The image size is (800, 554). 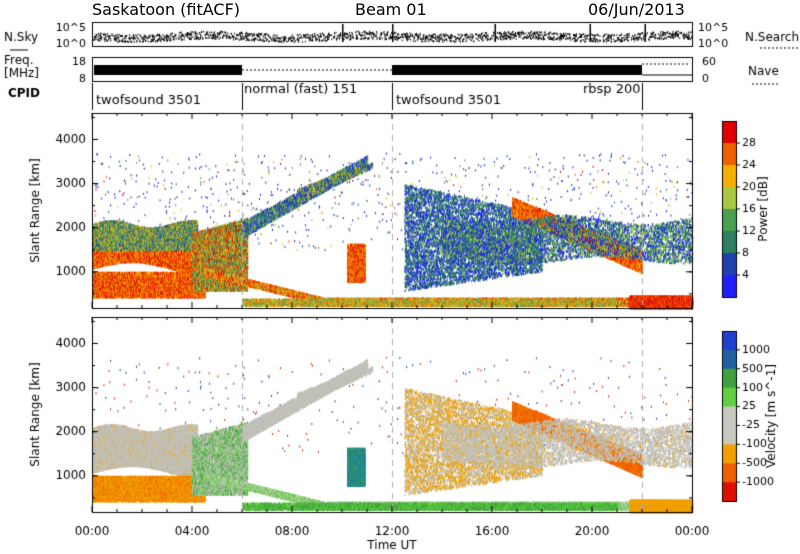 What do you see at coordinates (166, 9) in the screenshot?
I see `page-title: Saskatoon (fitACF)` at bounding box center [166, 9].